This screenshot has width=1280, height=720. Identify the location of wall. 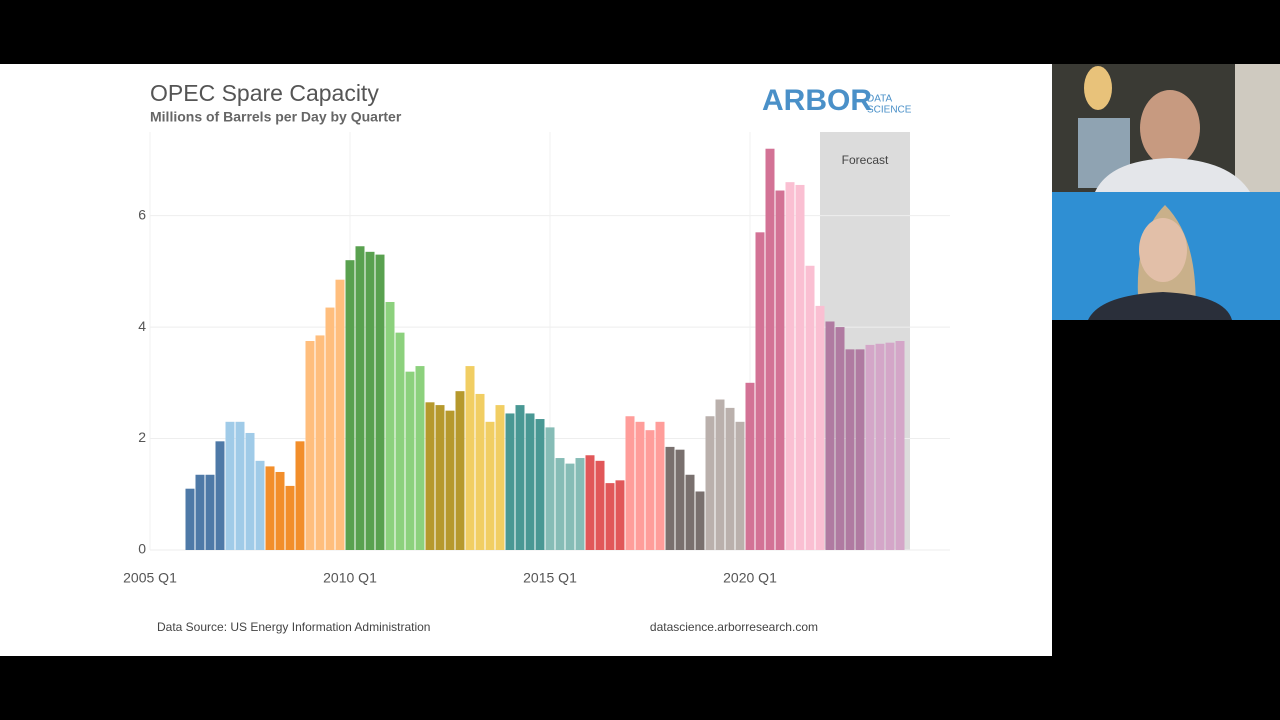
(1257, 128).